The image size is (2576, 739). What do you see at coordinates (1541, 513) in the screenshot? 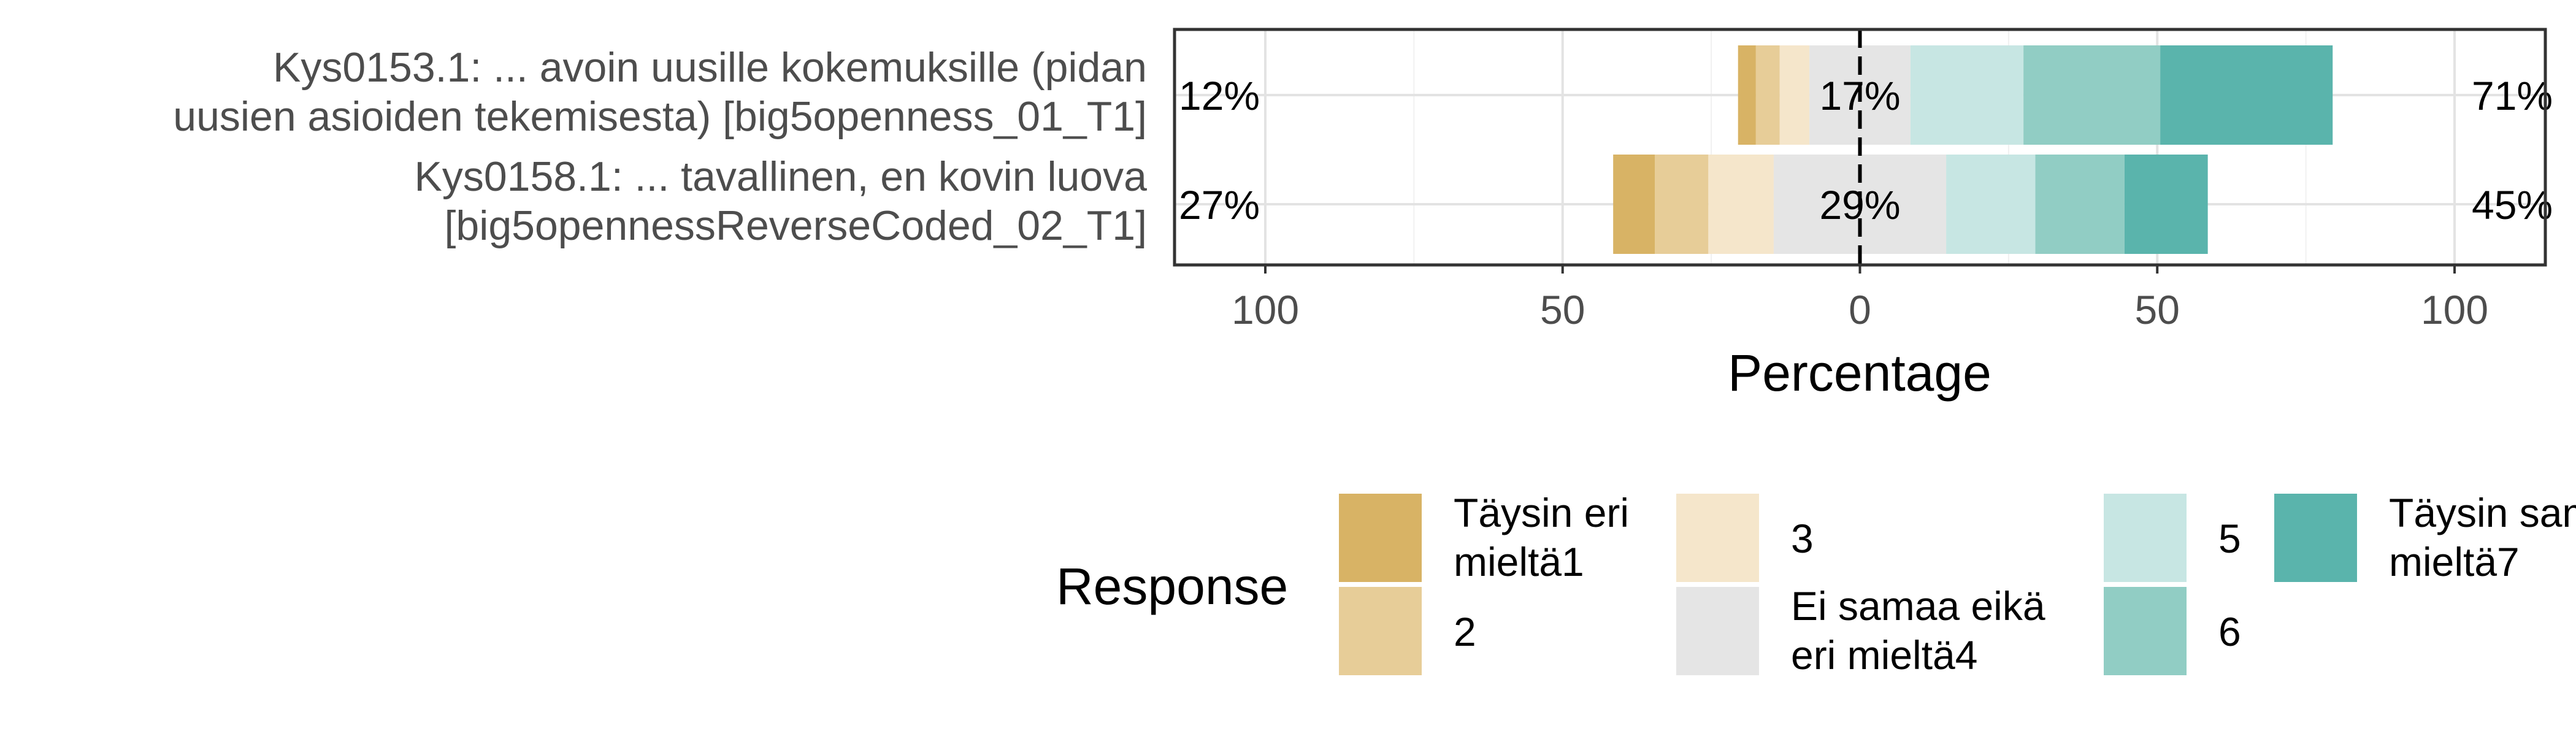
I see `legend-label: Täysin eri` at bounding box center [1541, 513].